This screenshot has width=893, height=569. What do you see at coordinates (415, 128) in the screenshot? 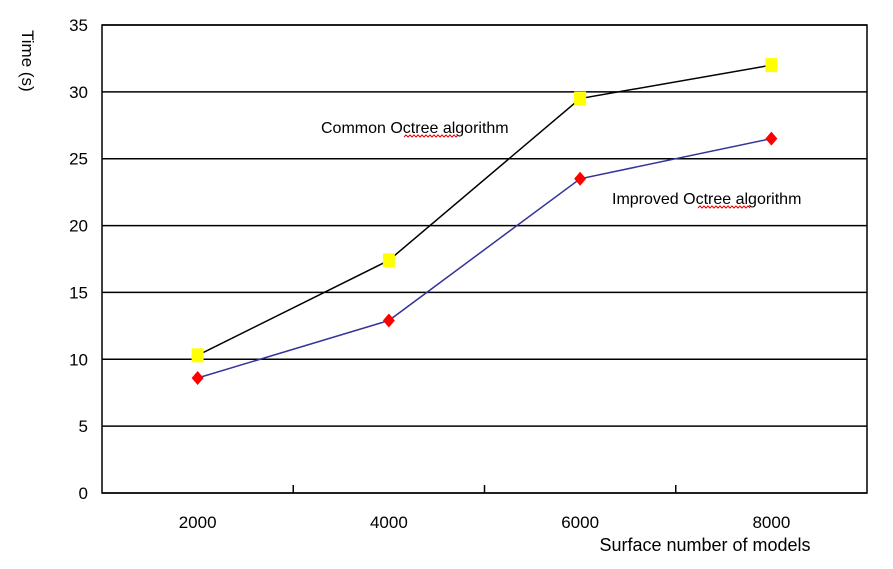
I see `series-label-common: Common Octree algorithm` at bounding box center [415, 128].